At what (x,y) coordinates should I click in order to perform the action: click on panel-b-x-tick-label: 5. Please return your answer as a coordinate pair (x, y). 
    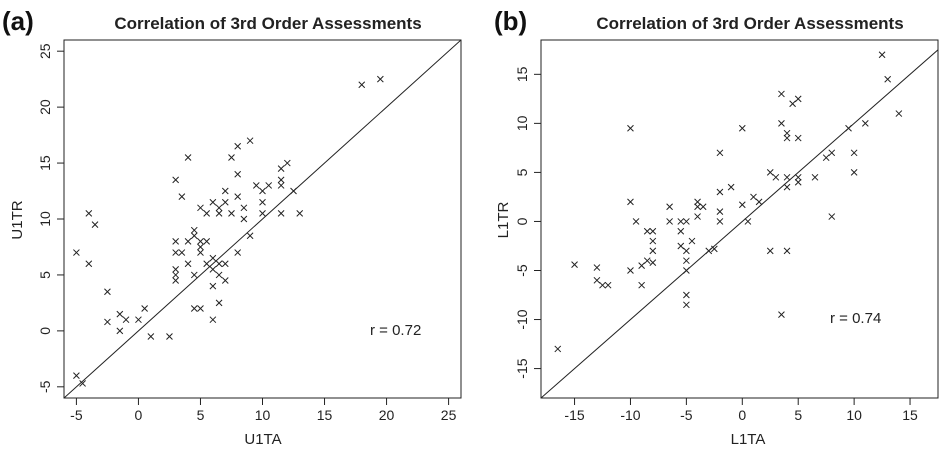
    Looking at the image, I should click on (798, 415).